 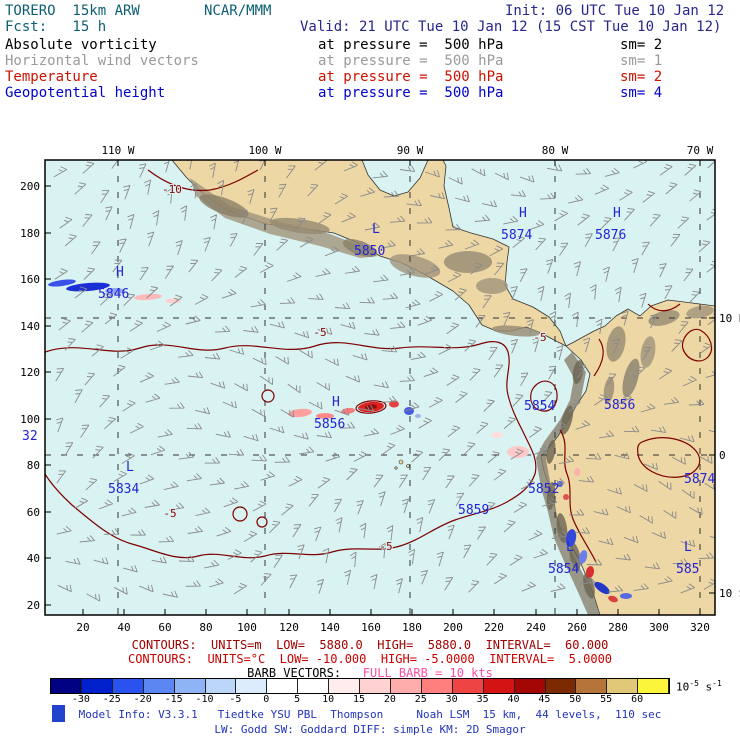 What do you see at coordinates (33, 465) in the screenshot?
I see `y-axis-label: 80` at bounding box center [33, 465].